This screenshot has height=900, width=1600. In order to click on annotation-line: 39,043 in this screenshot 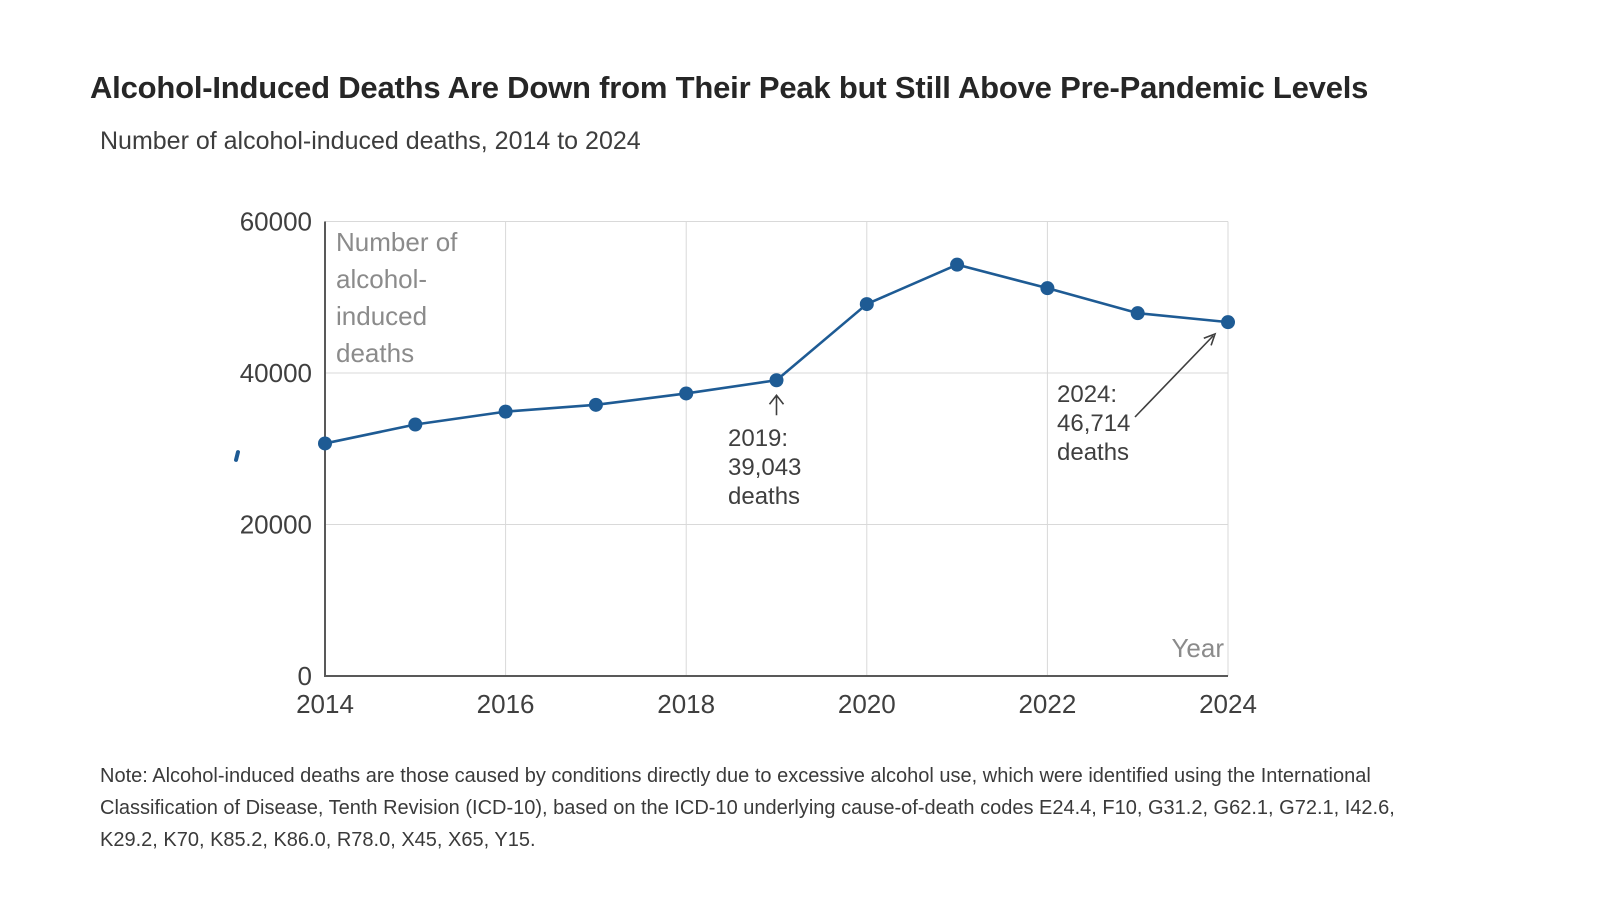, I will do `click(765, 467)`.